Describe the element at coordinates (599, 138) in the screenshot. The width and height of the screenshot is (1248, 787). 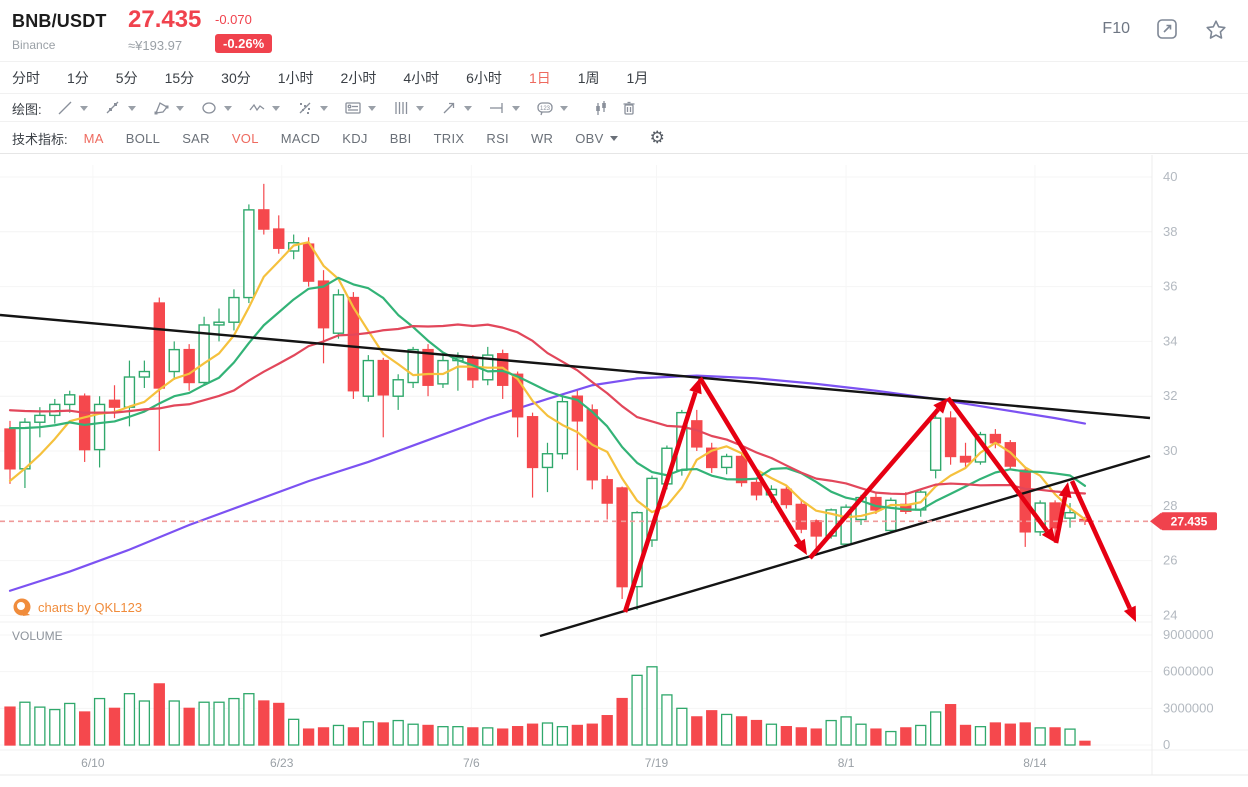
I see `indicator-obv: OBV` at that location.